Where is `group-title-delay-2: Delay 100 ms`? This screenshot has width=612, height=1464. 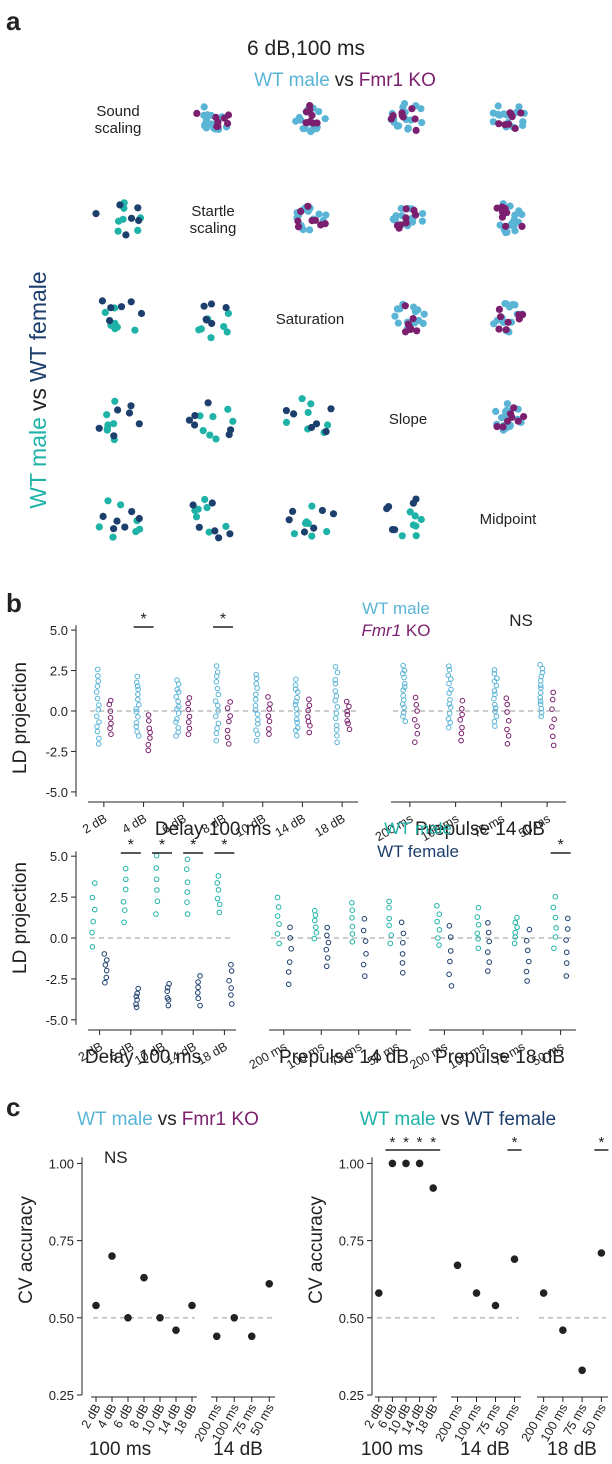
group-title-delay-2: Delay 100 ms is located at coordinates (143, 1057).